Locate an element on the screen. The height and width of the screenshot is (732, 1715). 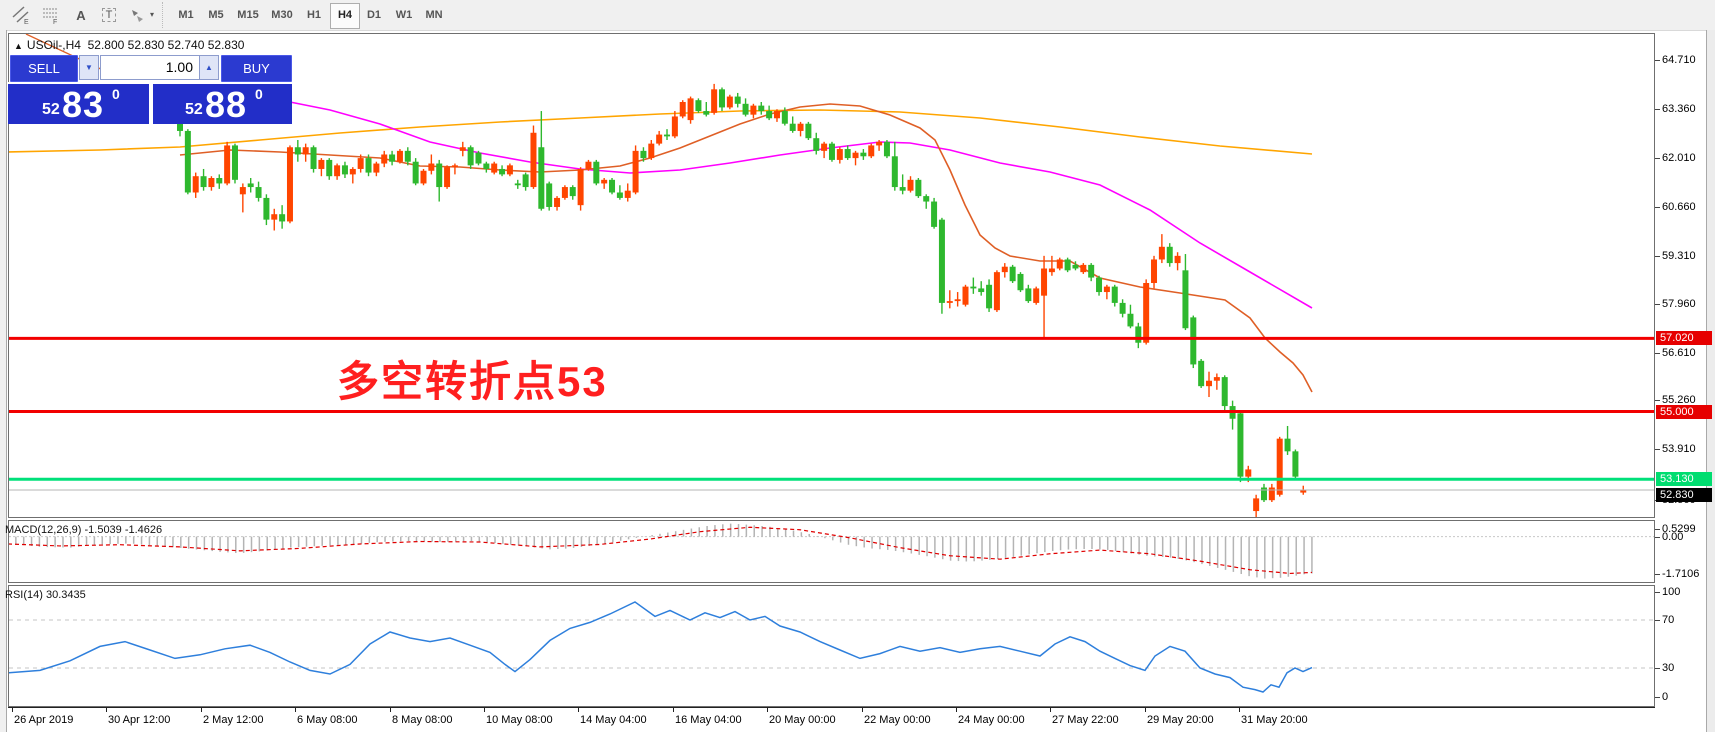
sell-price-sup: 0 is located at coordinates (116, 94).